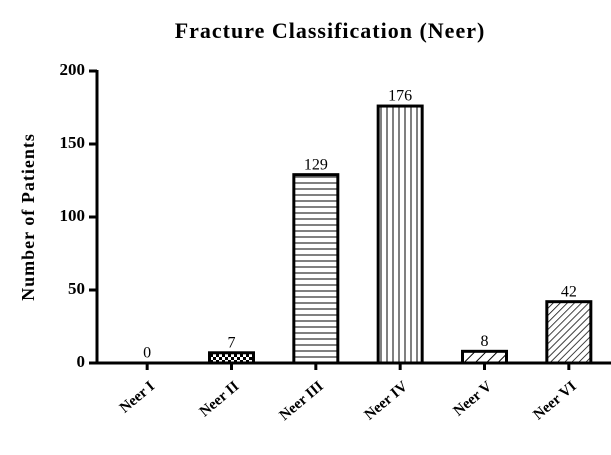 Image resolution: width=611 pixels, height=455 pixels. Describe the element at coordinates (147, 353) in the screenshot. I see `data-label: 0` at that location.